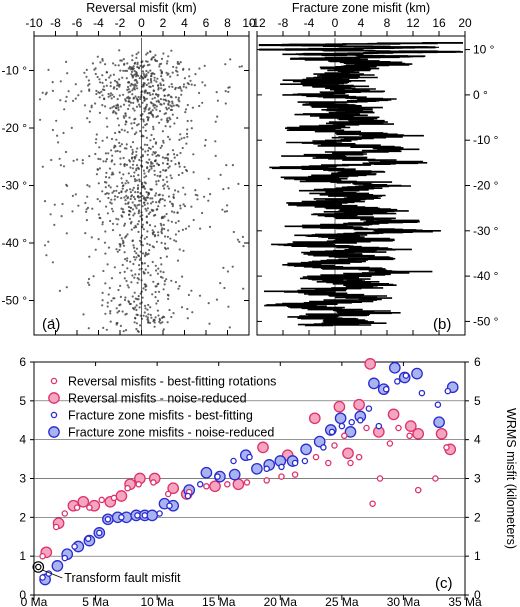  Describe the element at coordinates (394, 367) in the screenshot. I see `series-3-point` at that location.